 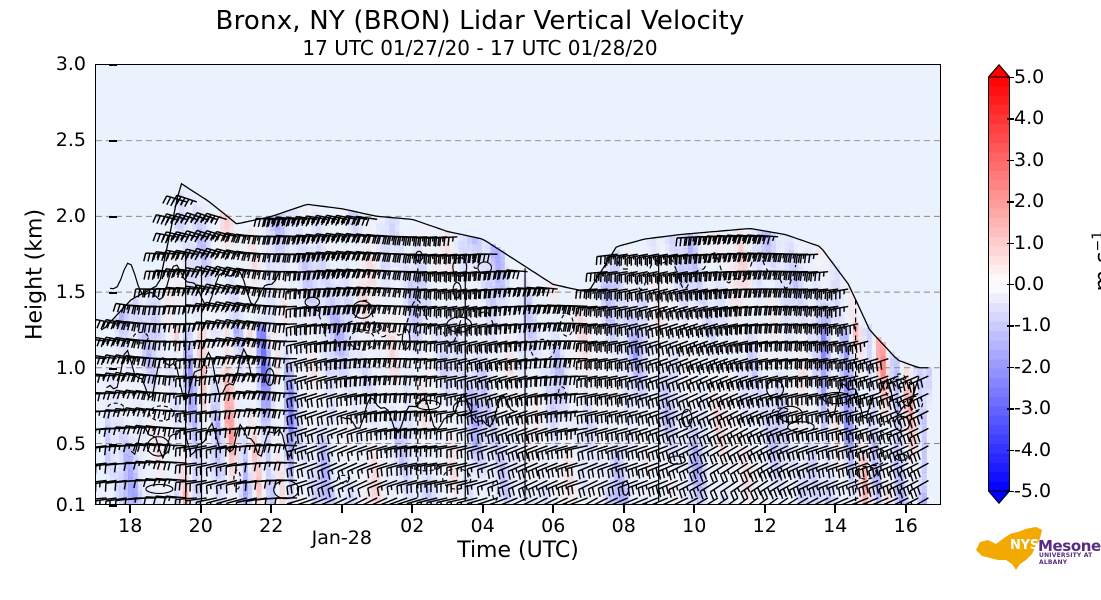 What do you see at coordinates (553, 526) in the screenshot?
I see `x-tick-label: 06` at bounding box center [553, 526].